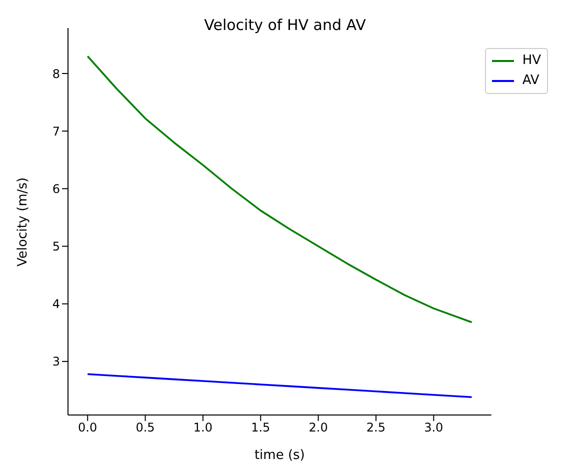 This screenshot has width=562, height=471. What do you see at coordinates (56, 189) in the screenshot?
I see `y-tick-label: 6` at bounding box center [56, 189].